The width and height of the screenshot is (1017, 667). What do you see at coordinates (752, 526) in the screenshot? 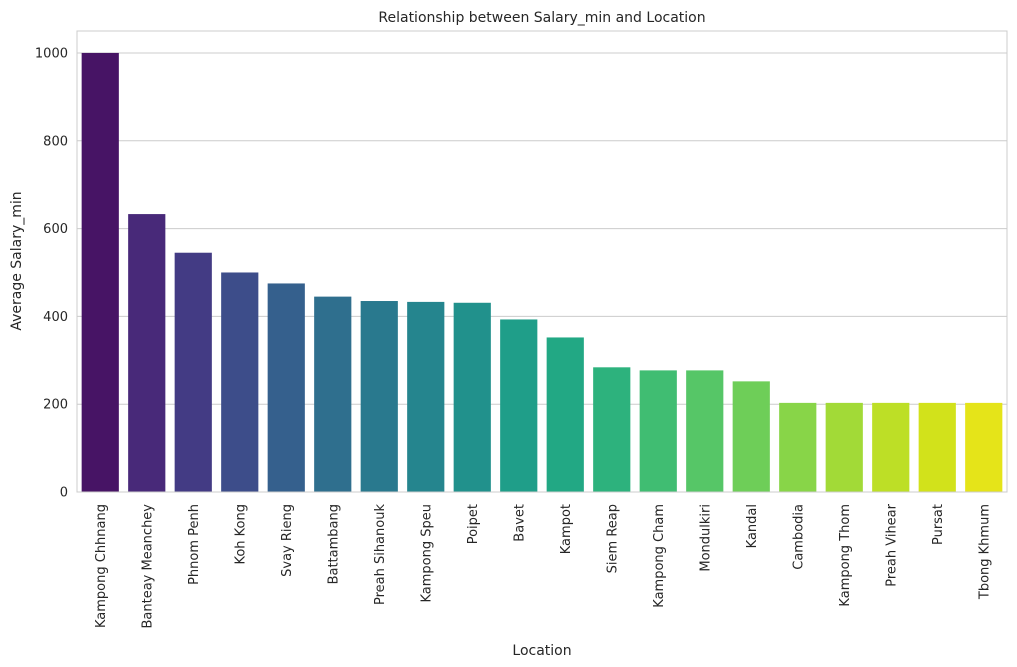
I see `x-tick-label: Kandal` at bounding box center [752, 526].